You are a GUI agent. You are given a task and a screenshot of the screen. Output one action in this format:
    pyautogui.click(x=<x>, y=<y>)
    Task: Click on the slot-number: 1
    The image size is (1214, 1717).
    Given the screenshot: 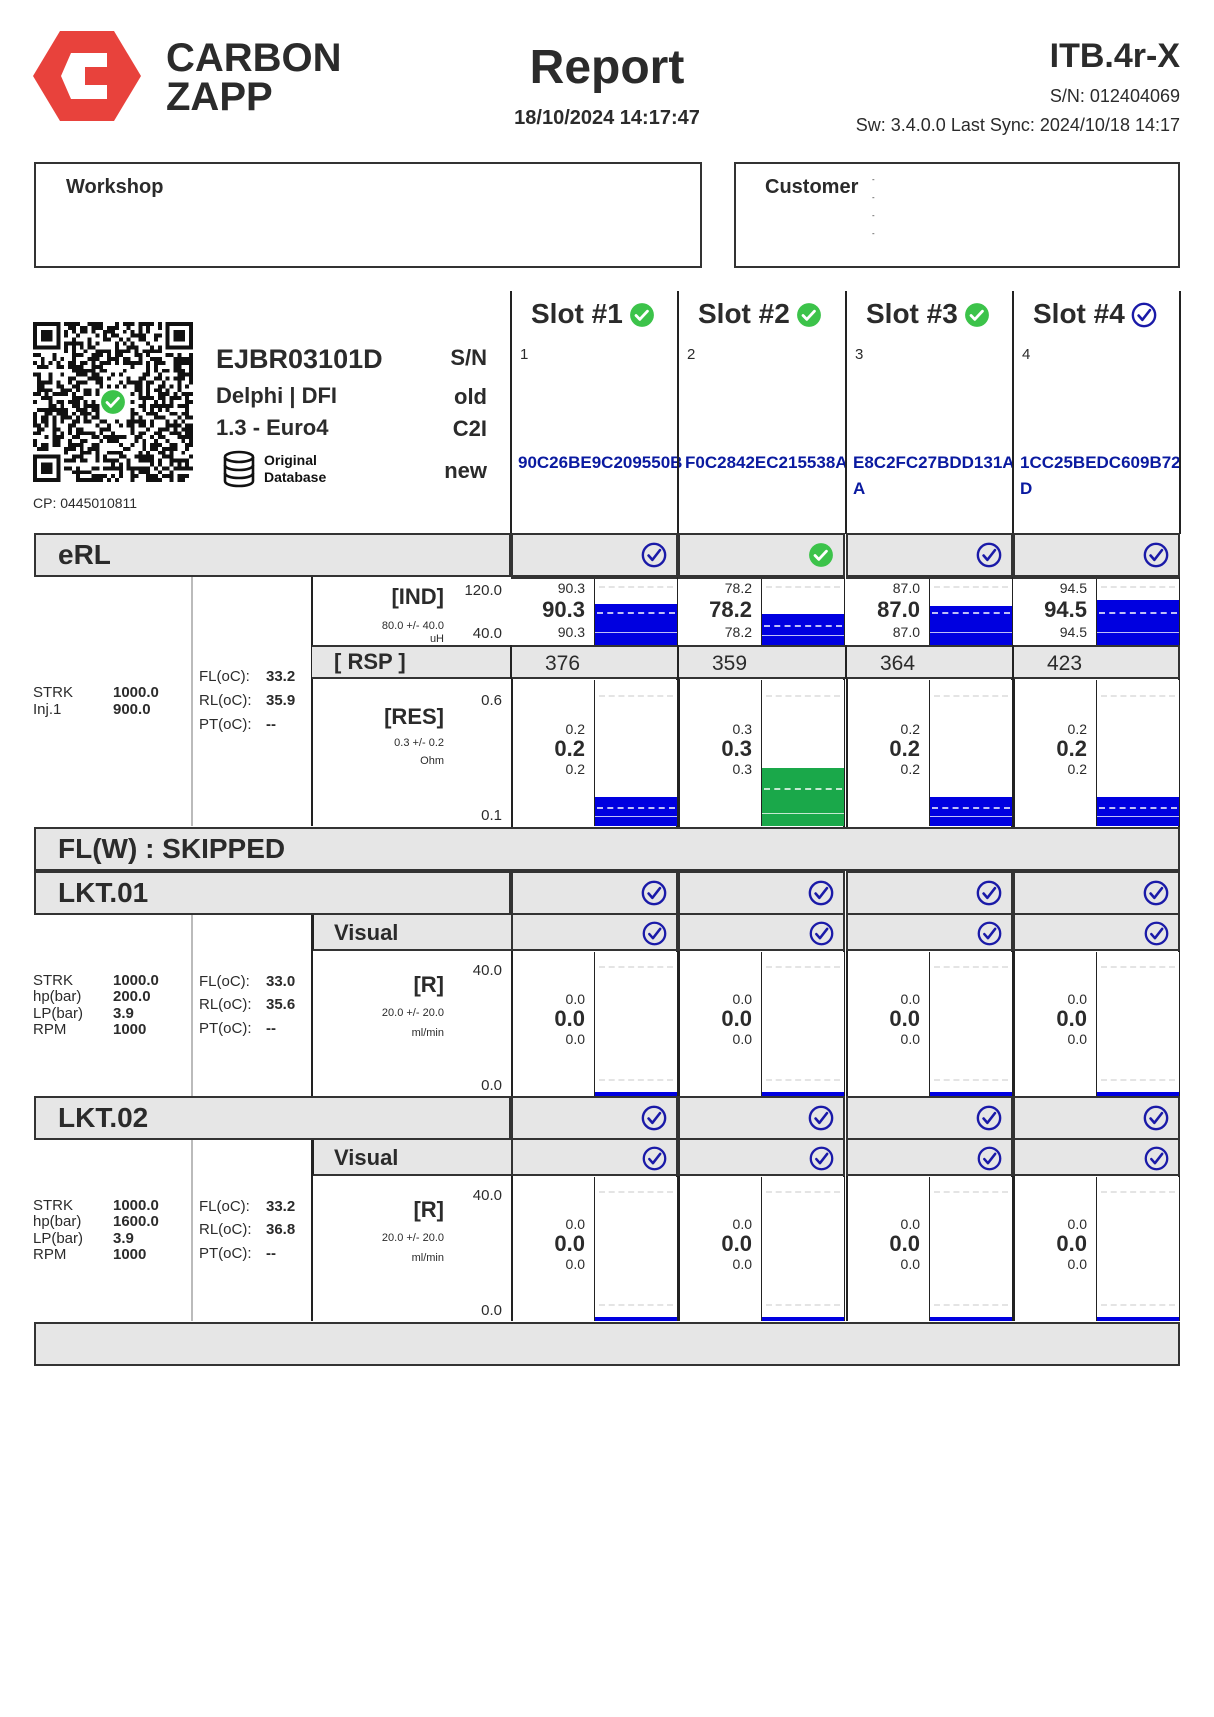 What is the action you would take?
    pyautogui.click(x=524, y=354)
    